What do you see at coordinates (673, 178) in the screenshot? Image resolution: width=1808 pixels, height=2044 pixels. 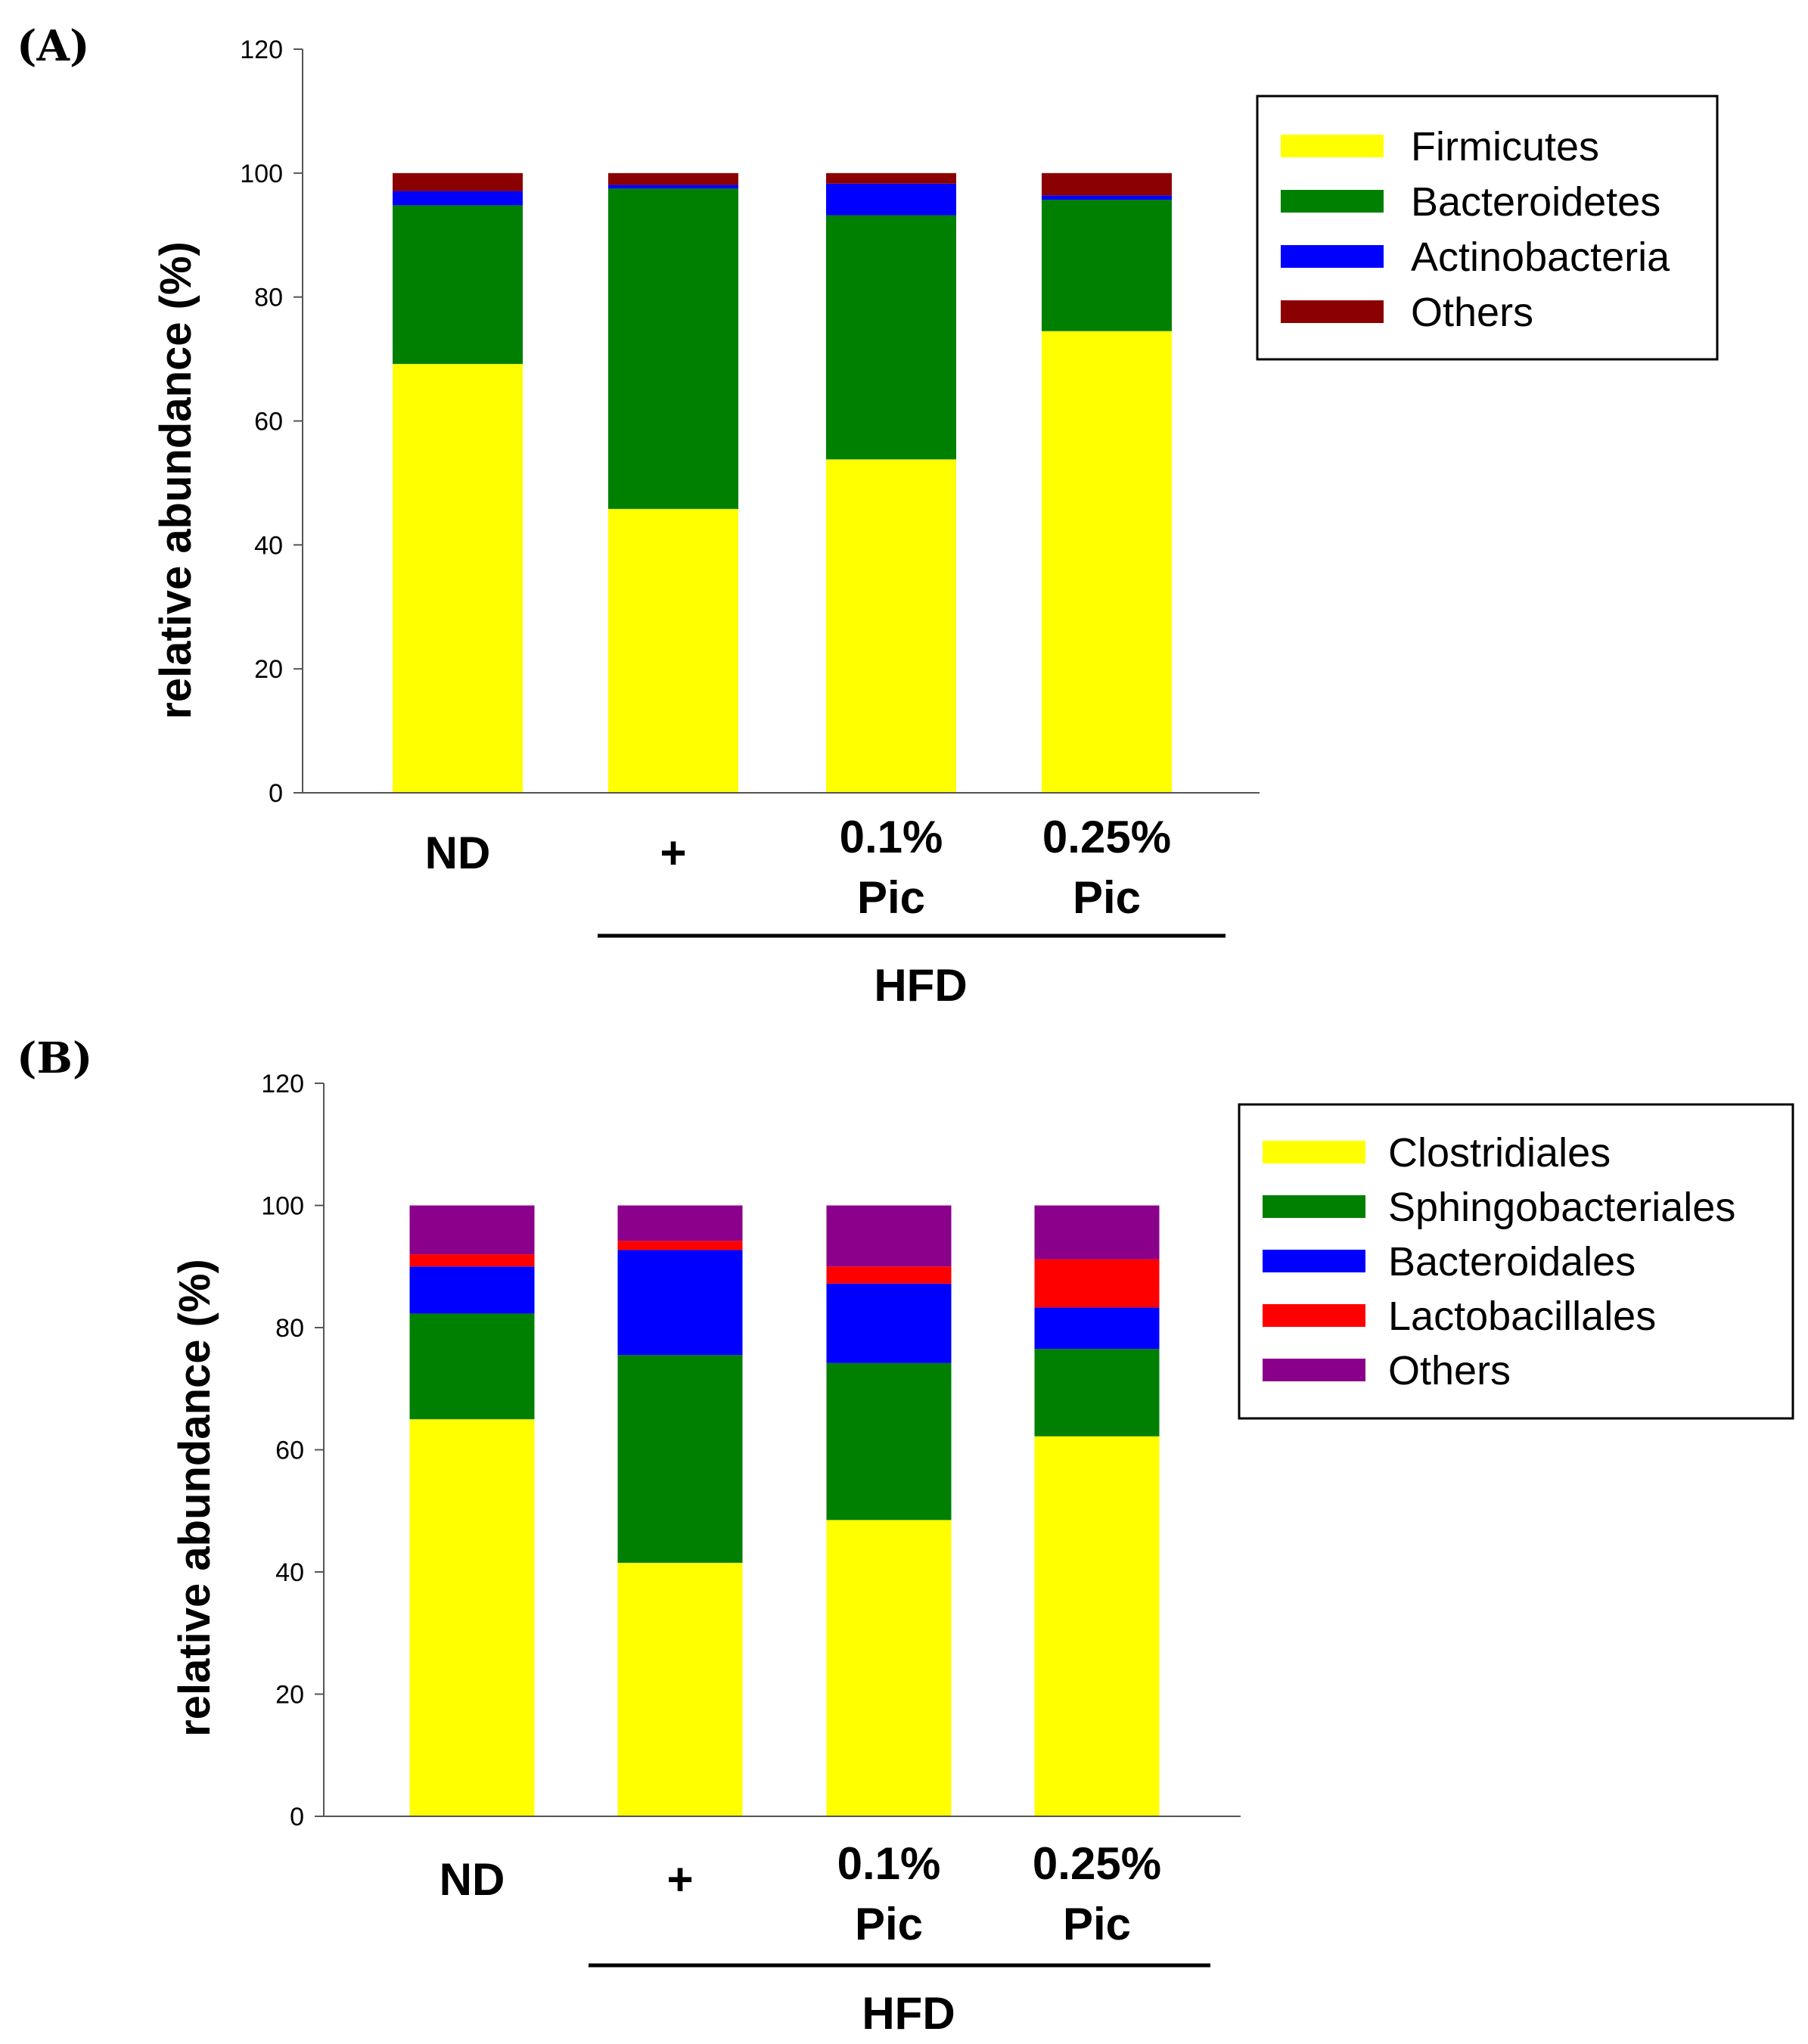 I see `bar-a-1-others` at bounding box center [673, 178].